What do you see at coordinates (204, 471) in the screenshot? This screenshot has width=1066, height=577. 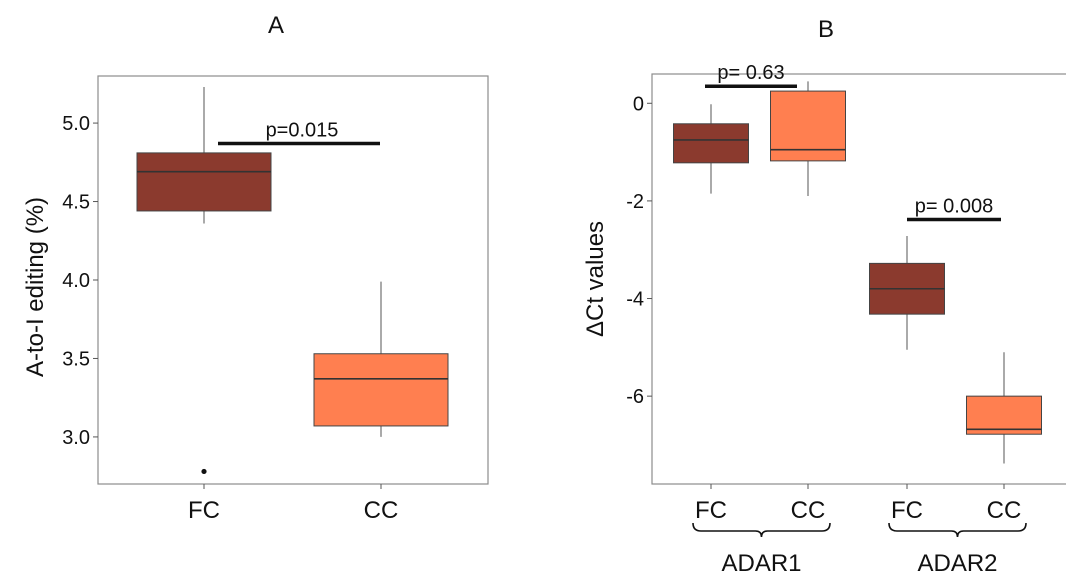 I see `outlier-point` at bounding box center [204, 471].